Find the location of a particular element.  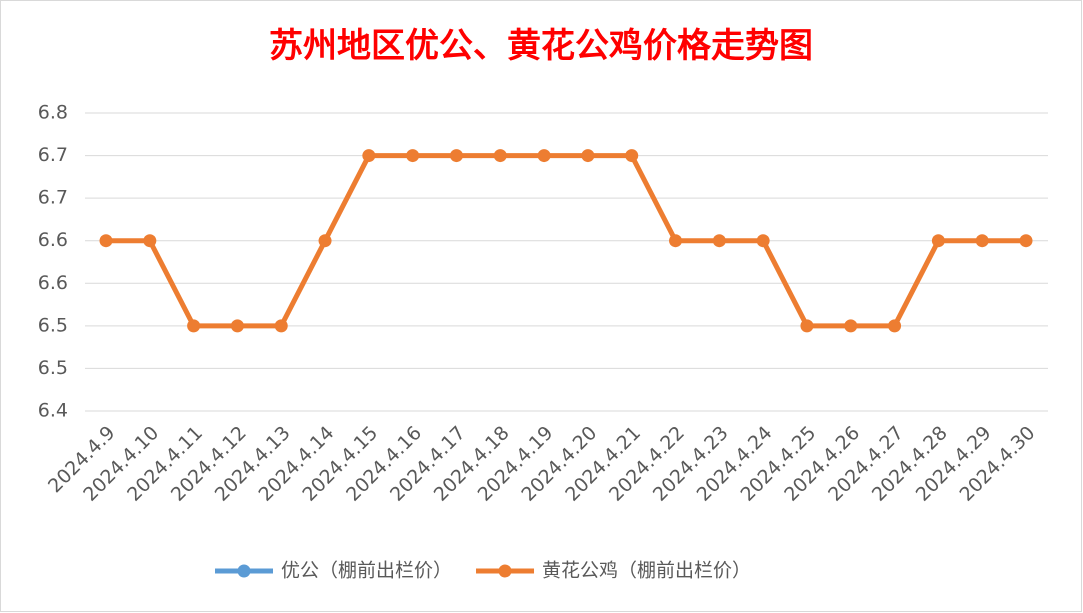

legend-label: 优公（棚前出栏价） is located at coordinates (366, 571).